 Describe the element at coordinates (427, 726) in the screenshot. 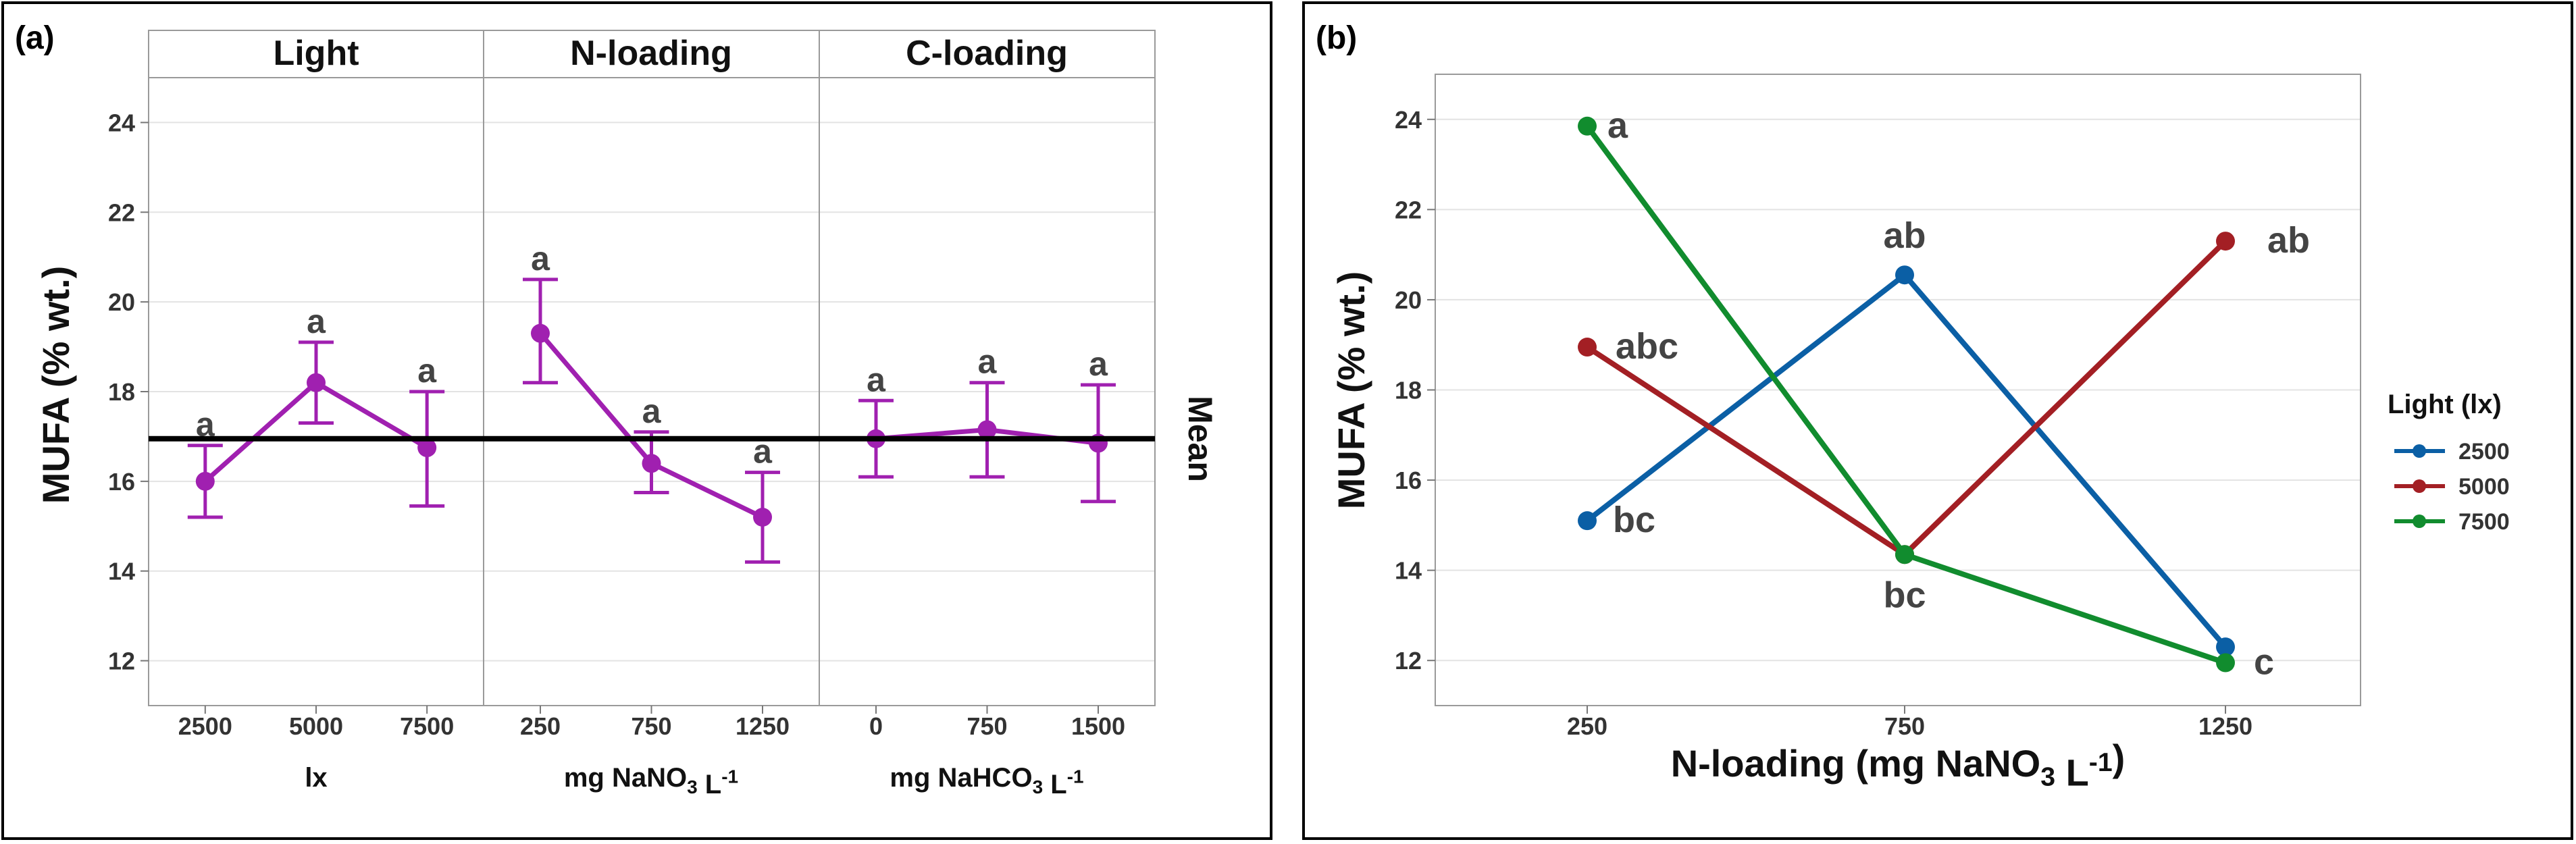

I see `x-tick-label: 7500` at that location.